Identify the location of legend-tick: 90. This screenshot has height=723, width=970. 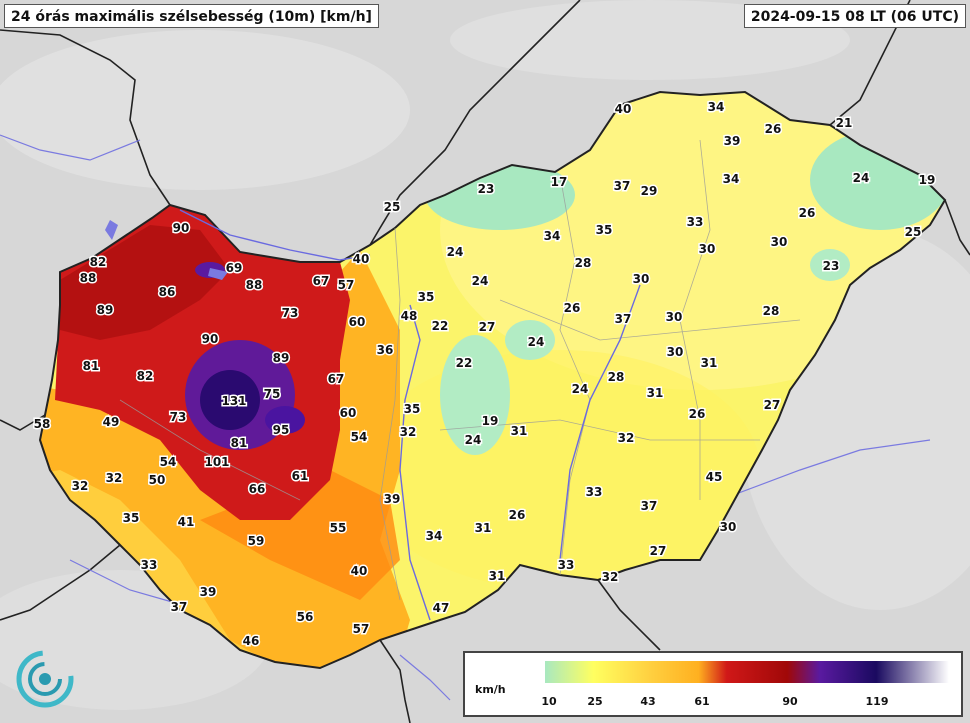
(790, 701).